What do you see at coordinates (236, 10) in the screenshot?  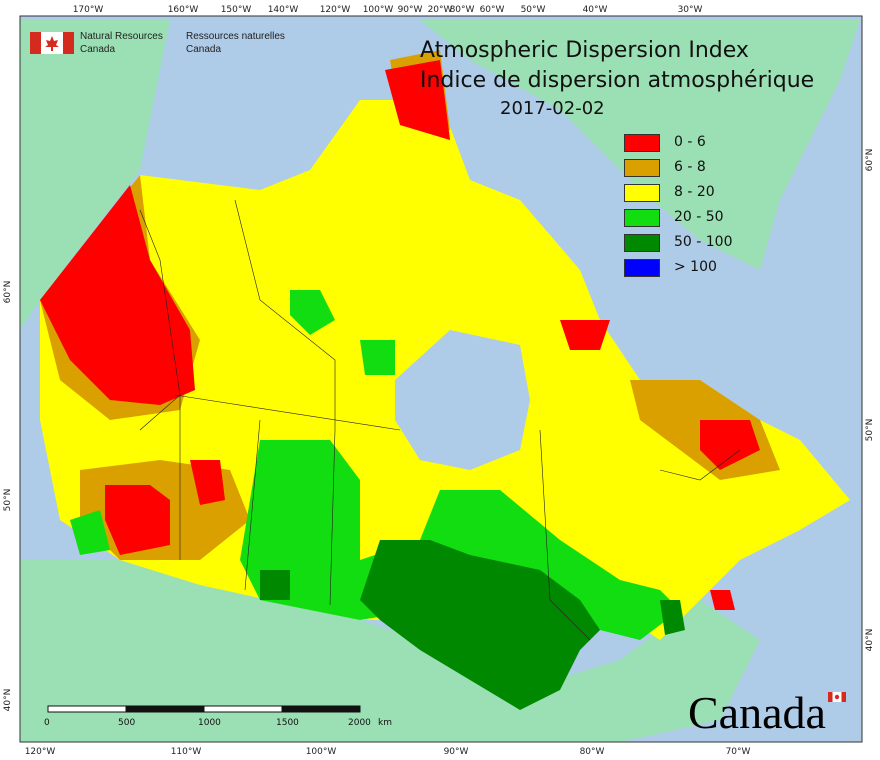 I see `tick-label: 150°W` at bounding box center [236, 10].